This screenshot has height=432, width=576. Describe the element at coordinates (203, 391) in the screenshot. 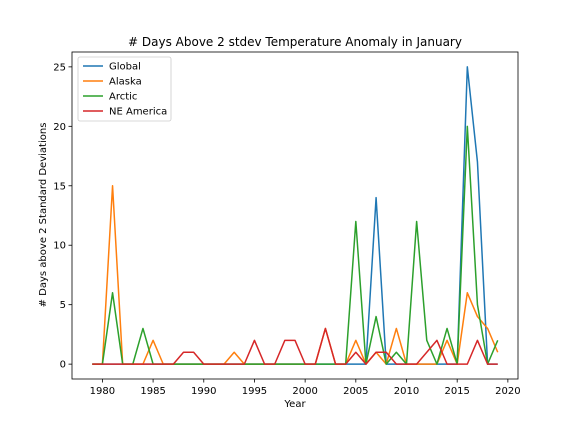

I see `x-tick-label: 1990` at that location.